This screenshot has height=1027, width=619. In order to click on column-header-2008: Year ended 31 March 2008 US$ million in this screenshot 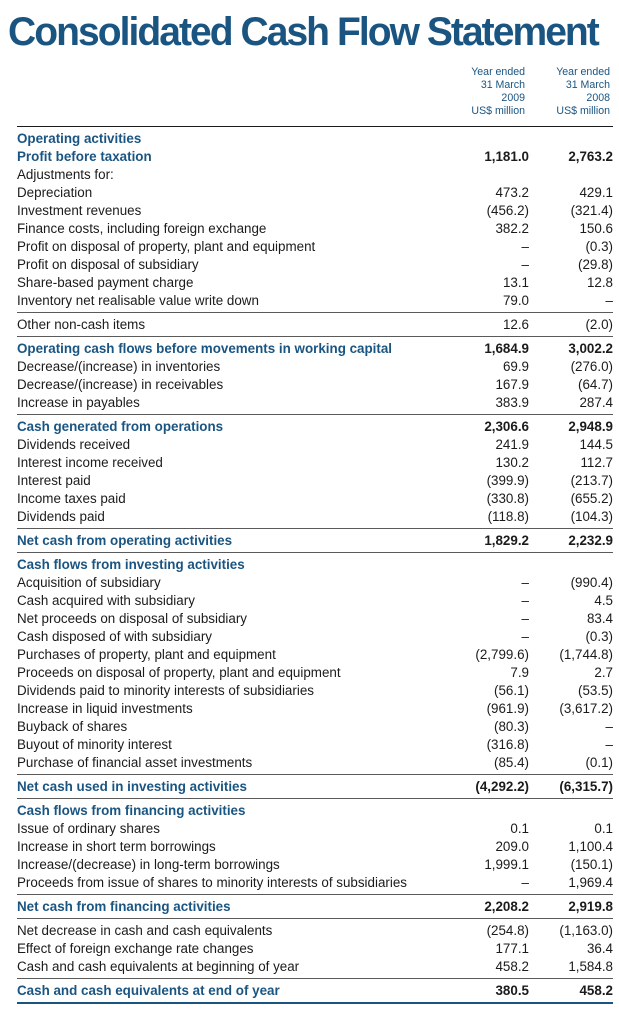, I will do `click(575, 92)`.